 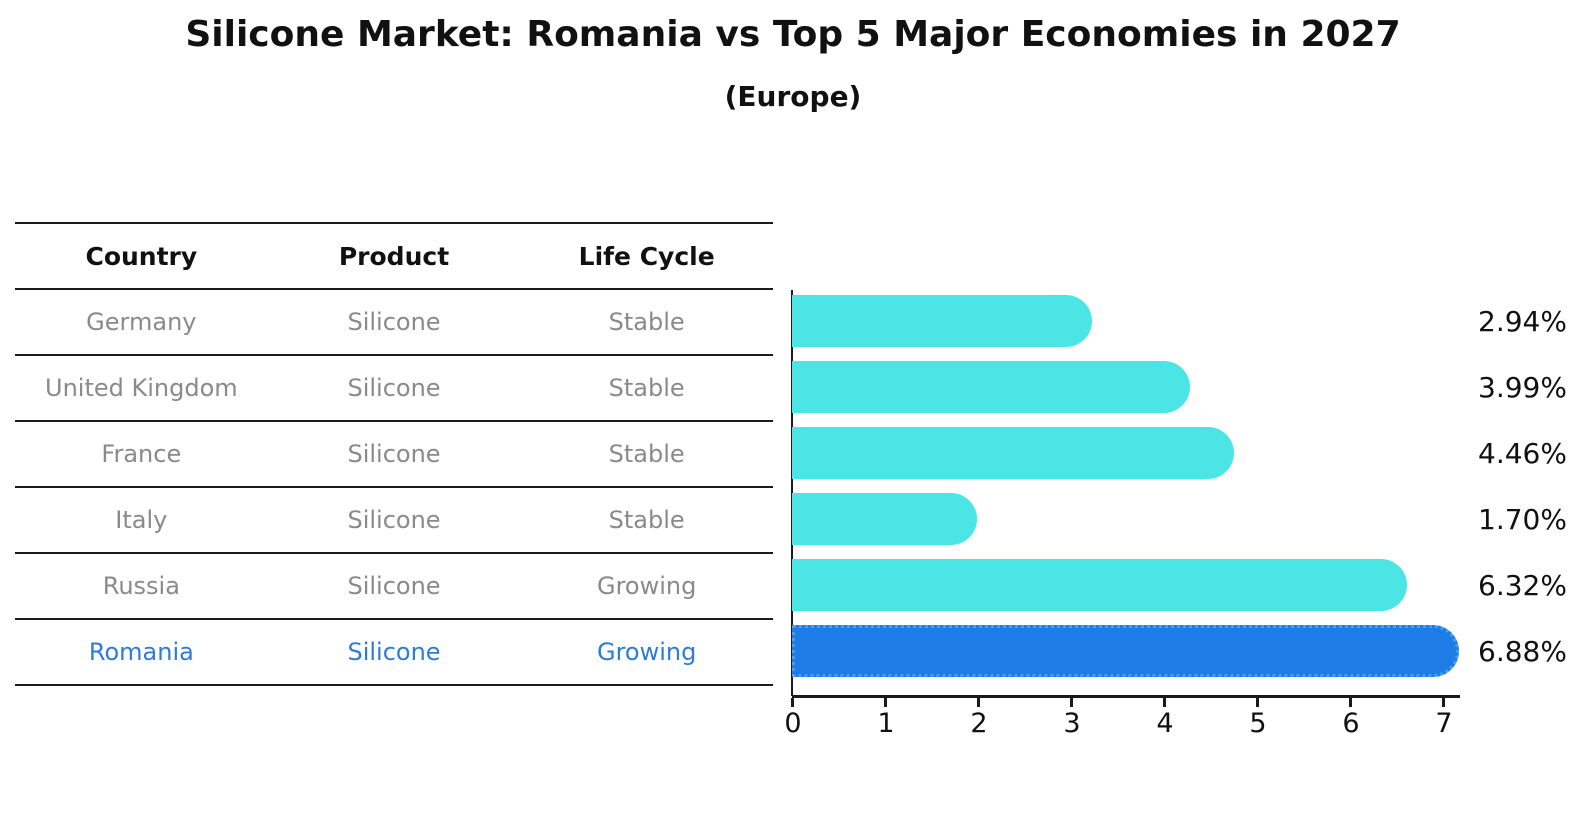 What do you see at coordinates (793, 96) in the screenshot?
I see `page-subtitle: (Europe)` at bounding box center [793, 96].